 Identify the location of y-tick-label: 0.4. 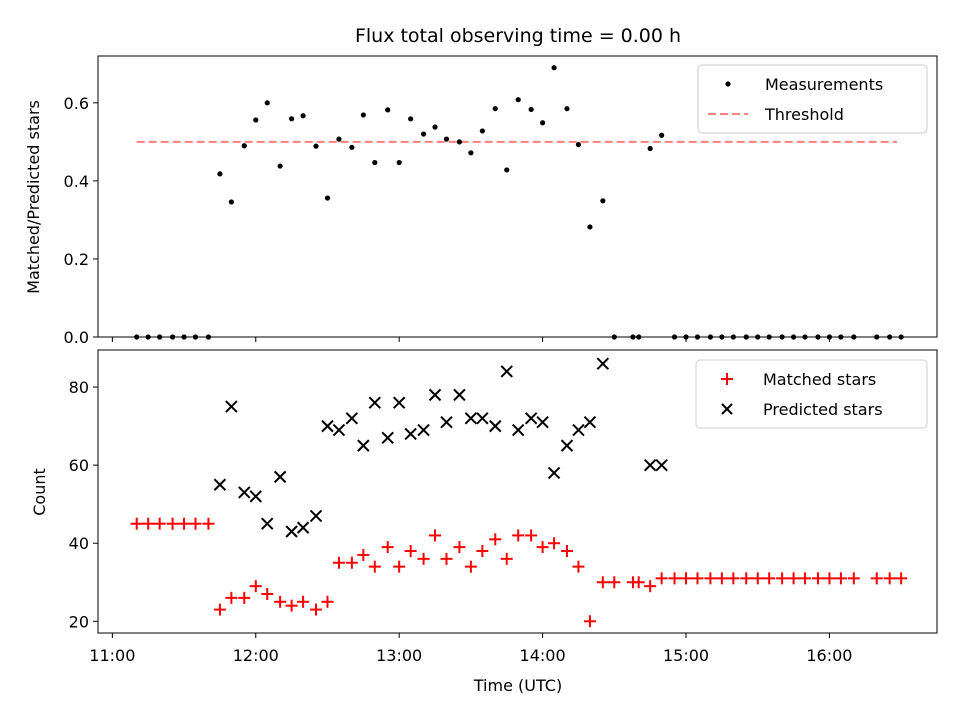
(76, 181).